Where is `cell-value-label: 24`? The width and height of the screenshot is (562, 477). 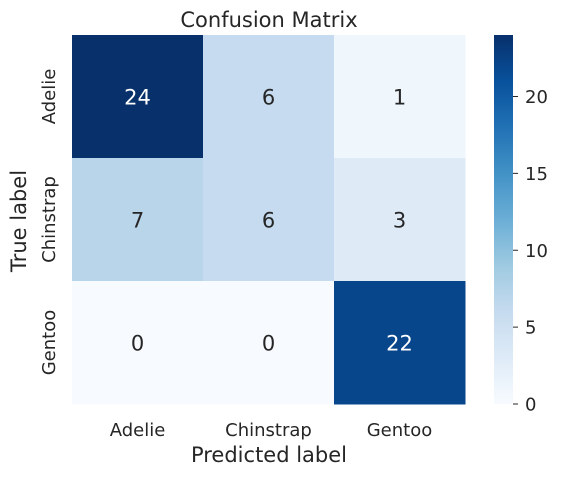 cell-value-label: 24 is located at coordinates (137, 98).